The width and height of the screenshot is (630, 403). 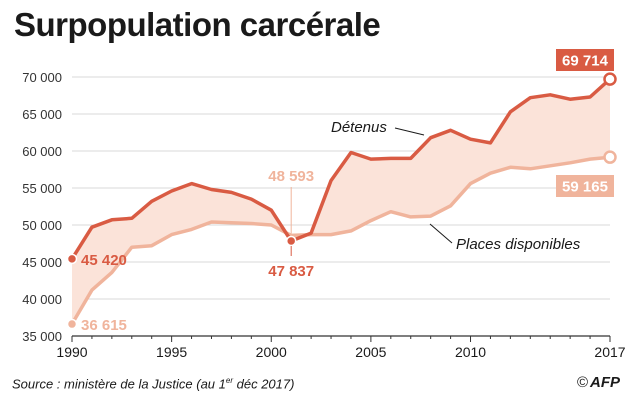 I want to click on annotation-places-2017: 59 165, so click(x=585, y=187).